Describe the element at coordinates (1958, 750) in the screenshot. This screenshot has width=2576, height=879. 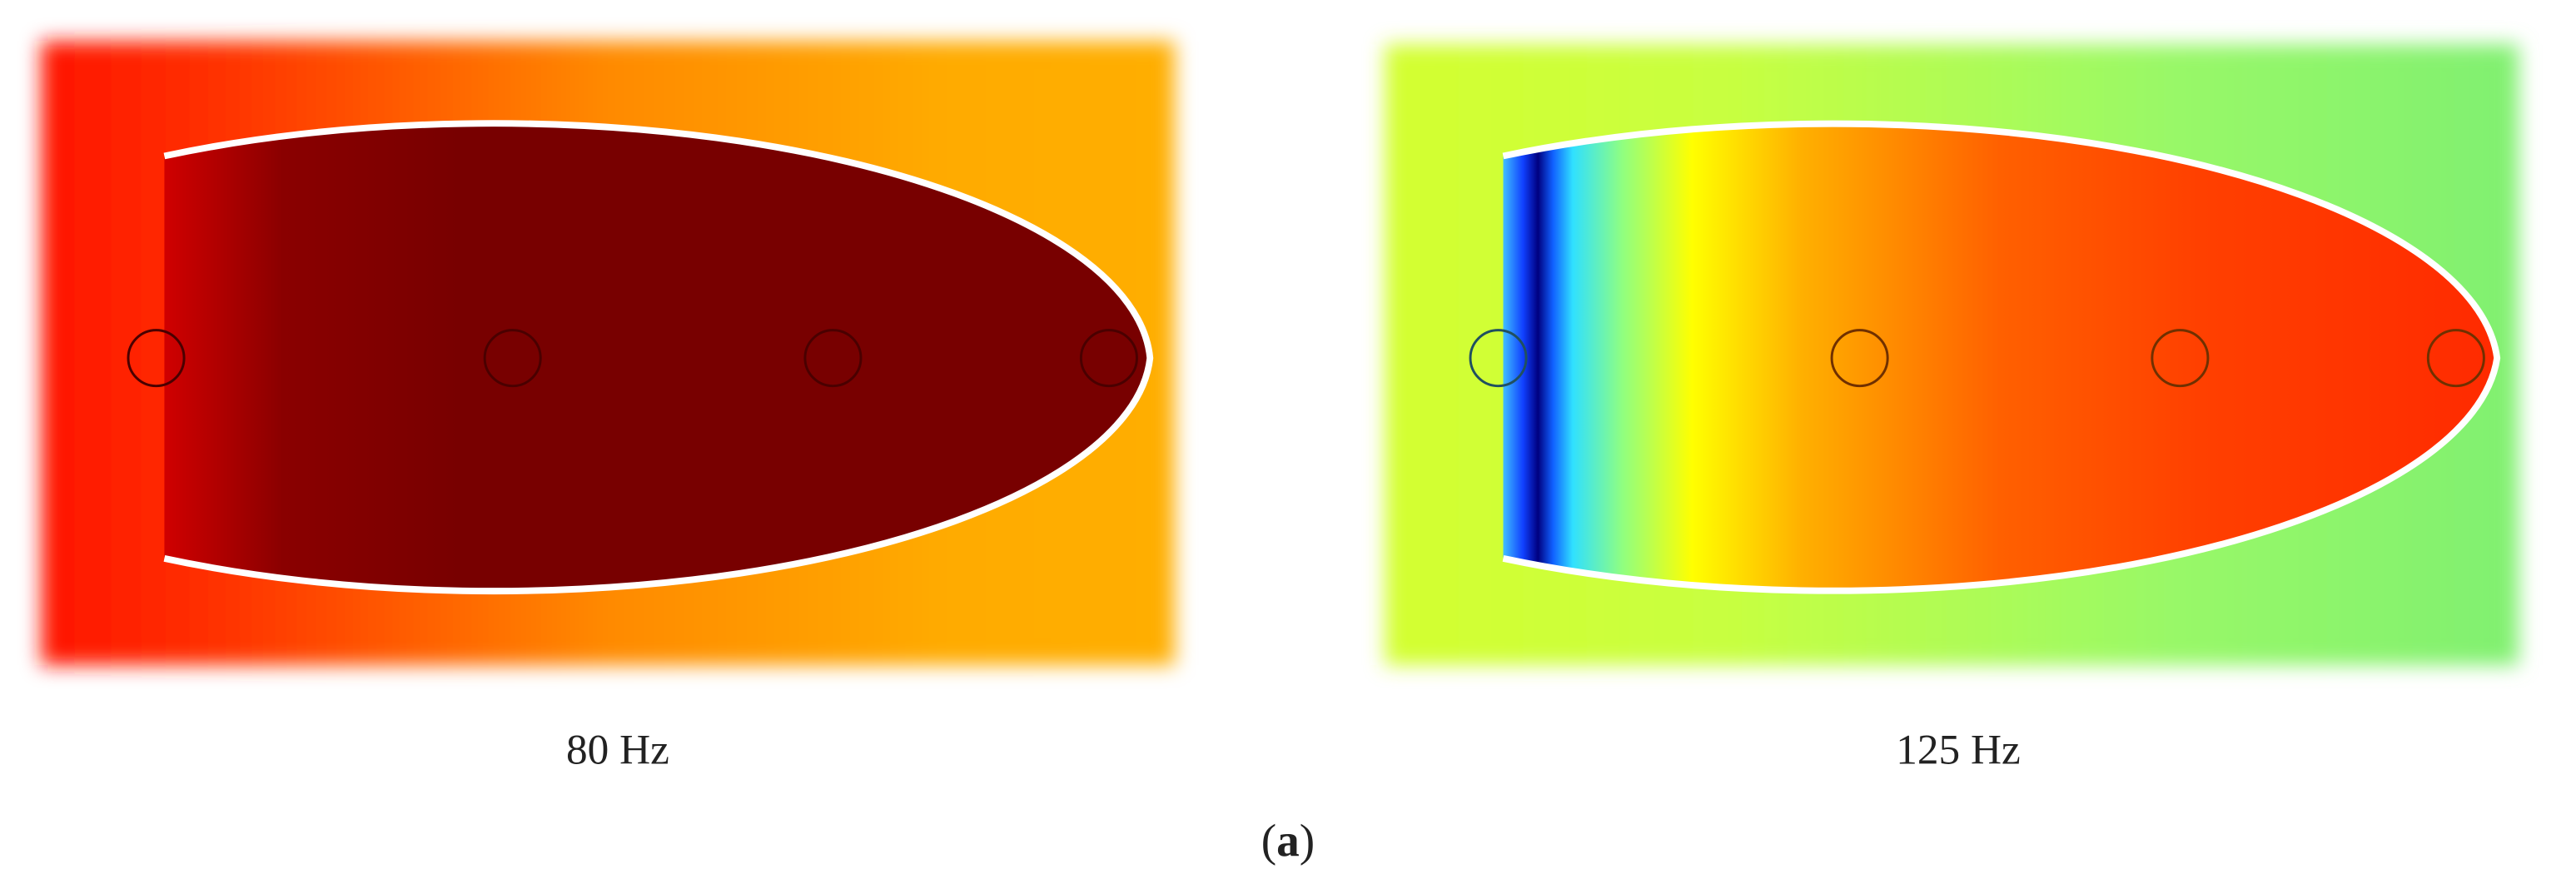
I see `panel-label: 125 Hz` at that location.